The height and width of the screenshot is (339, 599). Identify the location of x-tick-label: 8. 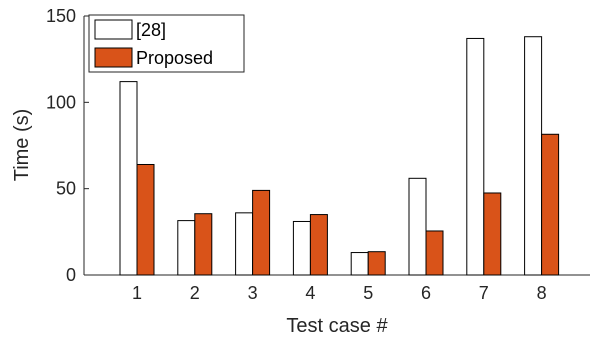
(542, 293).